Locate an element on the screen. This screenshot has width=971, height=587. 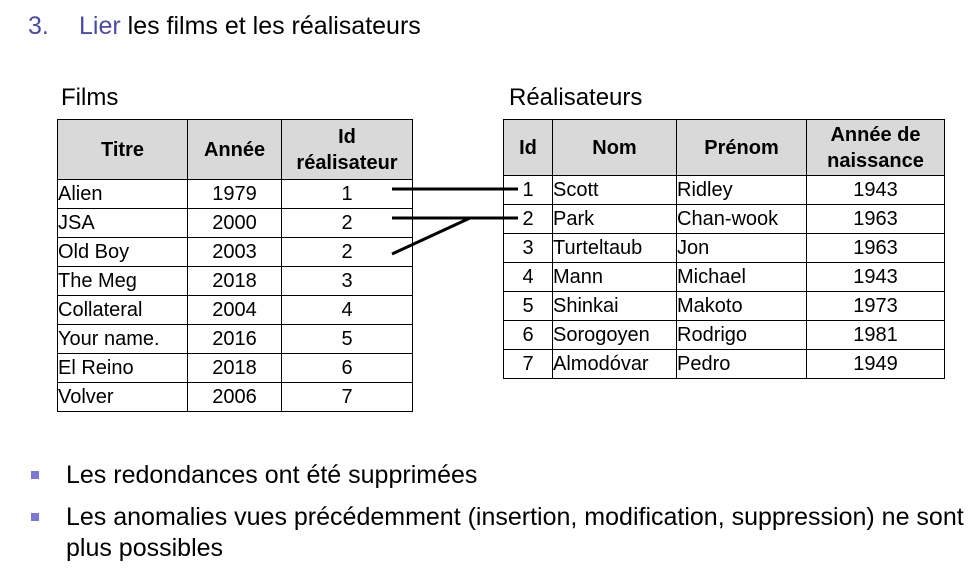
film-year: 2000 is located at coordinates (234, 223).